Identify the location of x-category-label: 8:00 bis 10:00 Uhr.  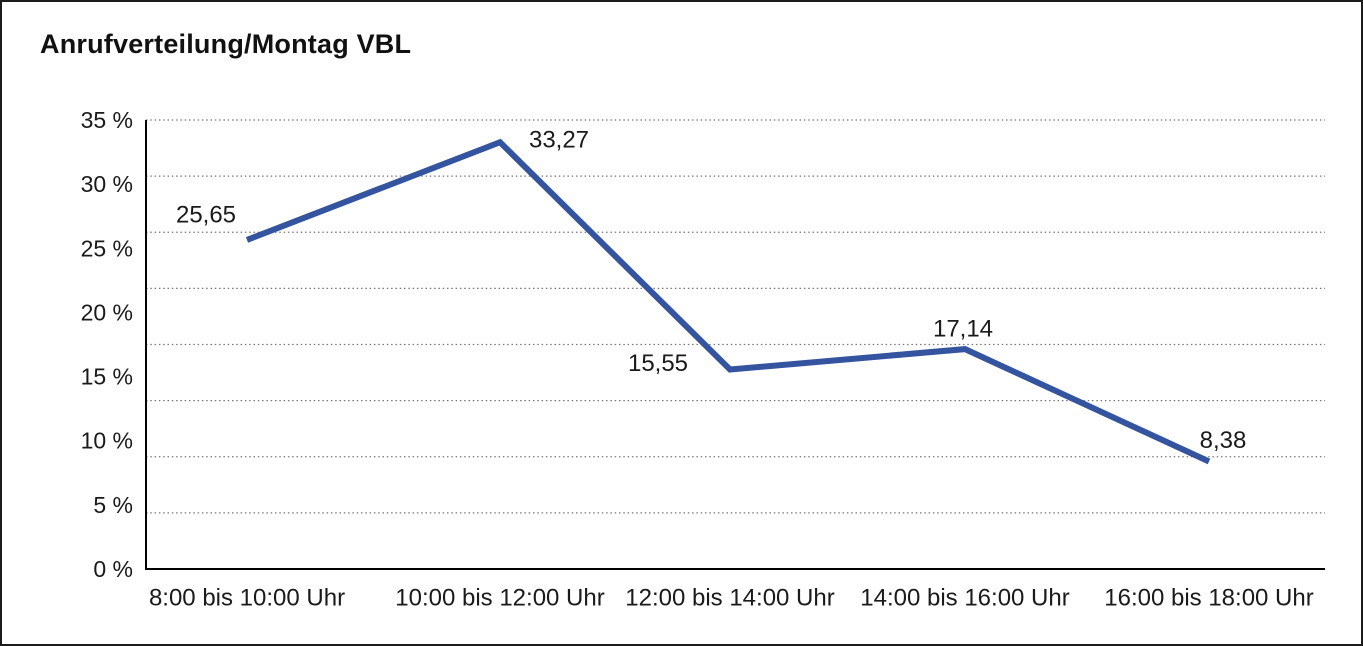
(247, 598).